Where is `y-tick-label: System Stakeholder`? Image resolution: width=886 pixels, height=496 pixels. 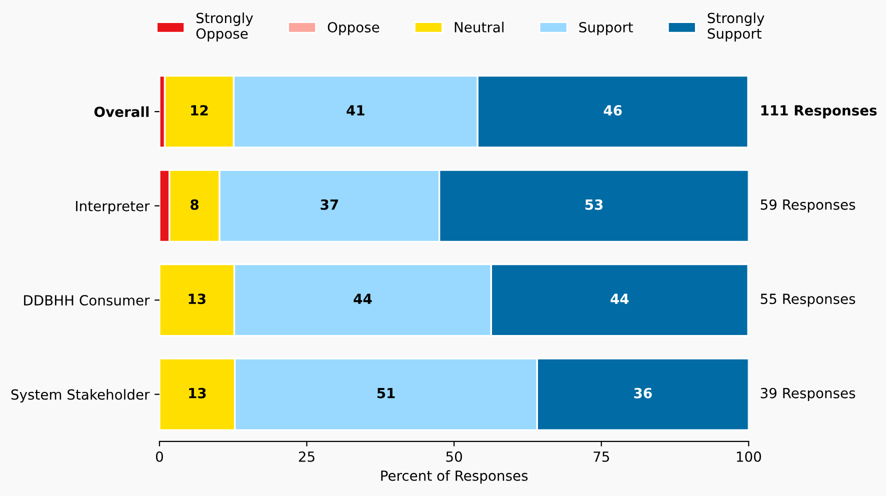
y-tick-label: System Stakeholder is located at coordinates (80, 395).